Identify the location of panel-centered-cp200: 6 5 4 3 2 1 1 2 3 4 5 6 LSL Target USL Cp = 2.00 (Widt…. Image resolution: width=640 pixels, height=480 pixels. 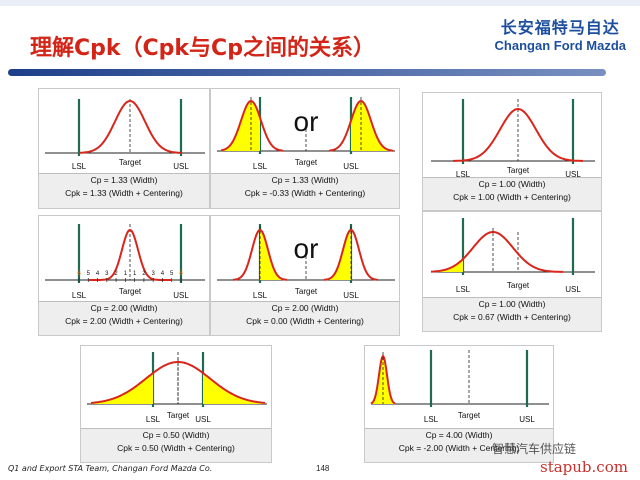
(124, 275).